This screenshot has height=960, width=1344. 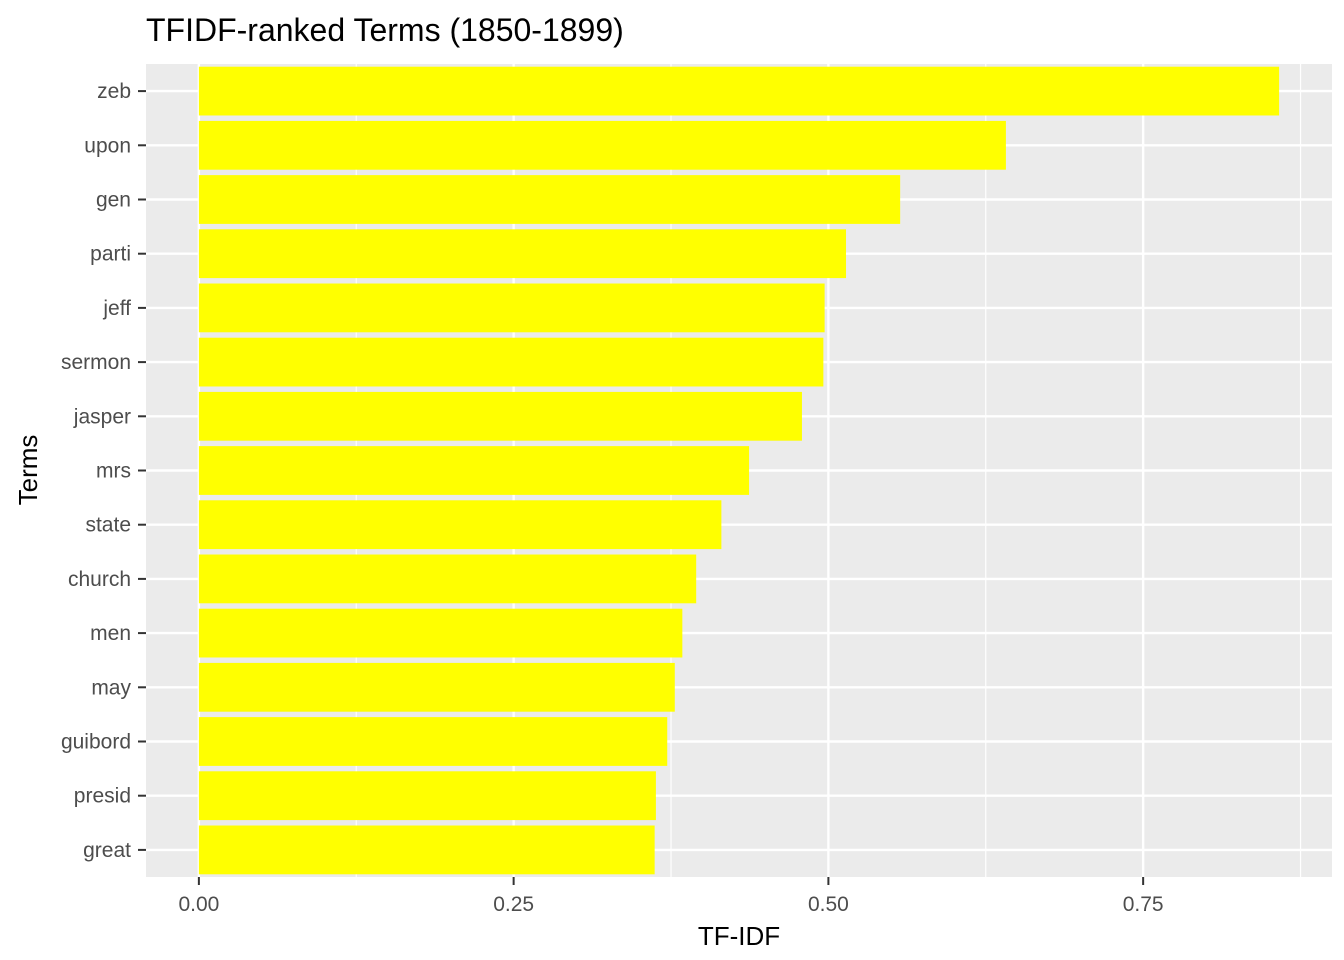 I want to click on bar-men, so click(x=440, y=633).